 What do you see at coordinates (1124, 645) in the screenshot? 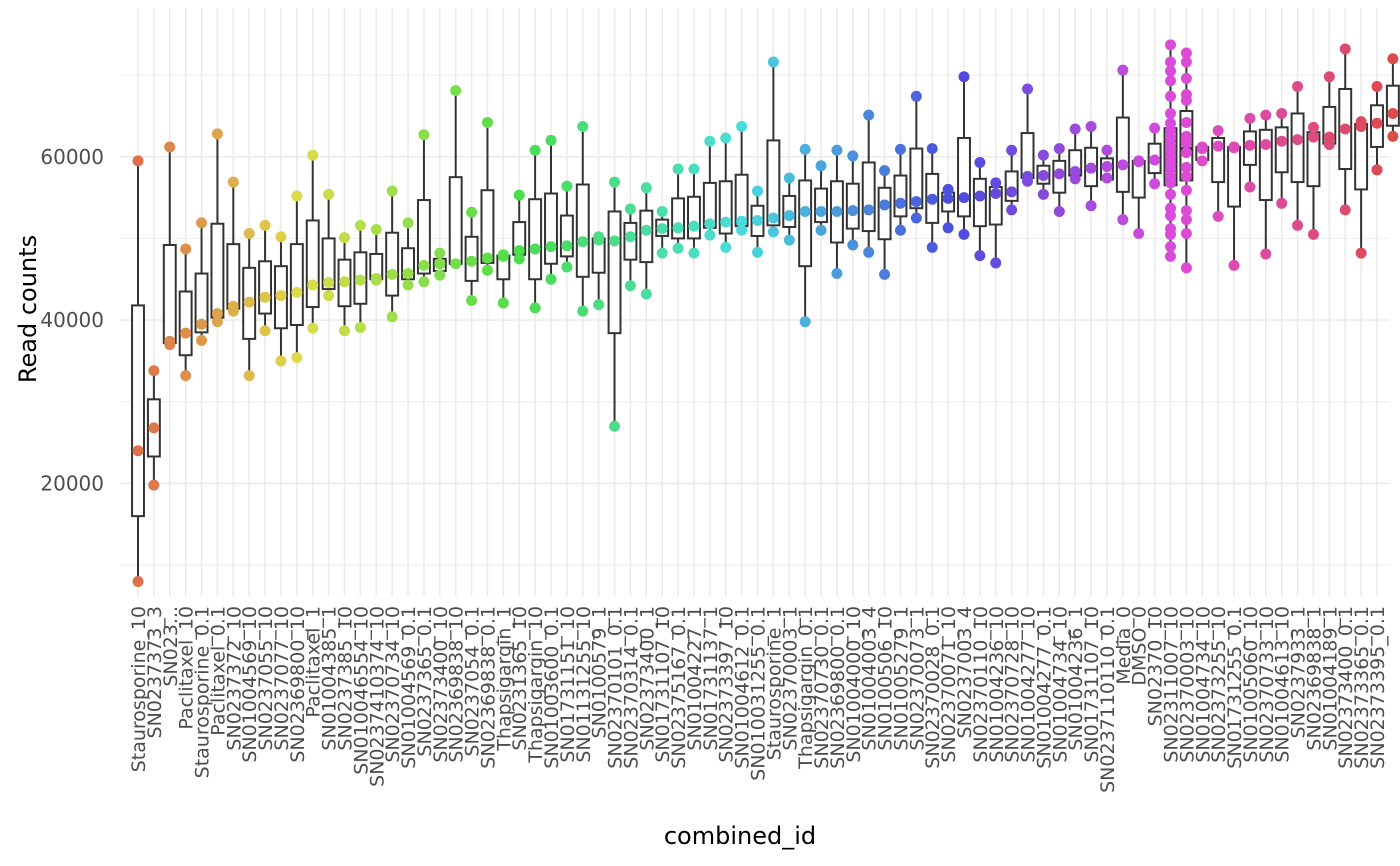
I see `x-tick-label: Media_0` at bounding box center [1124, 645].